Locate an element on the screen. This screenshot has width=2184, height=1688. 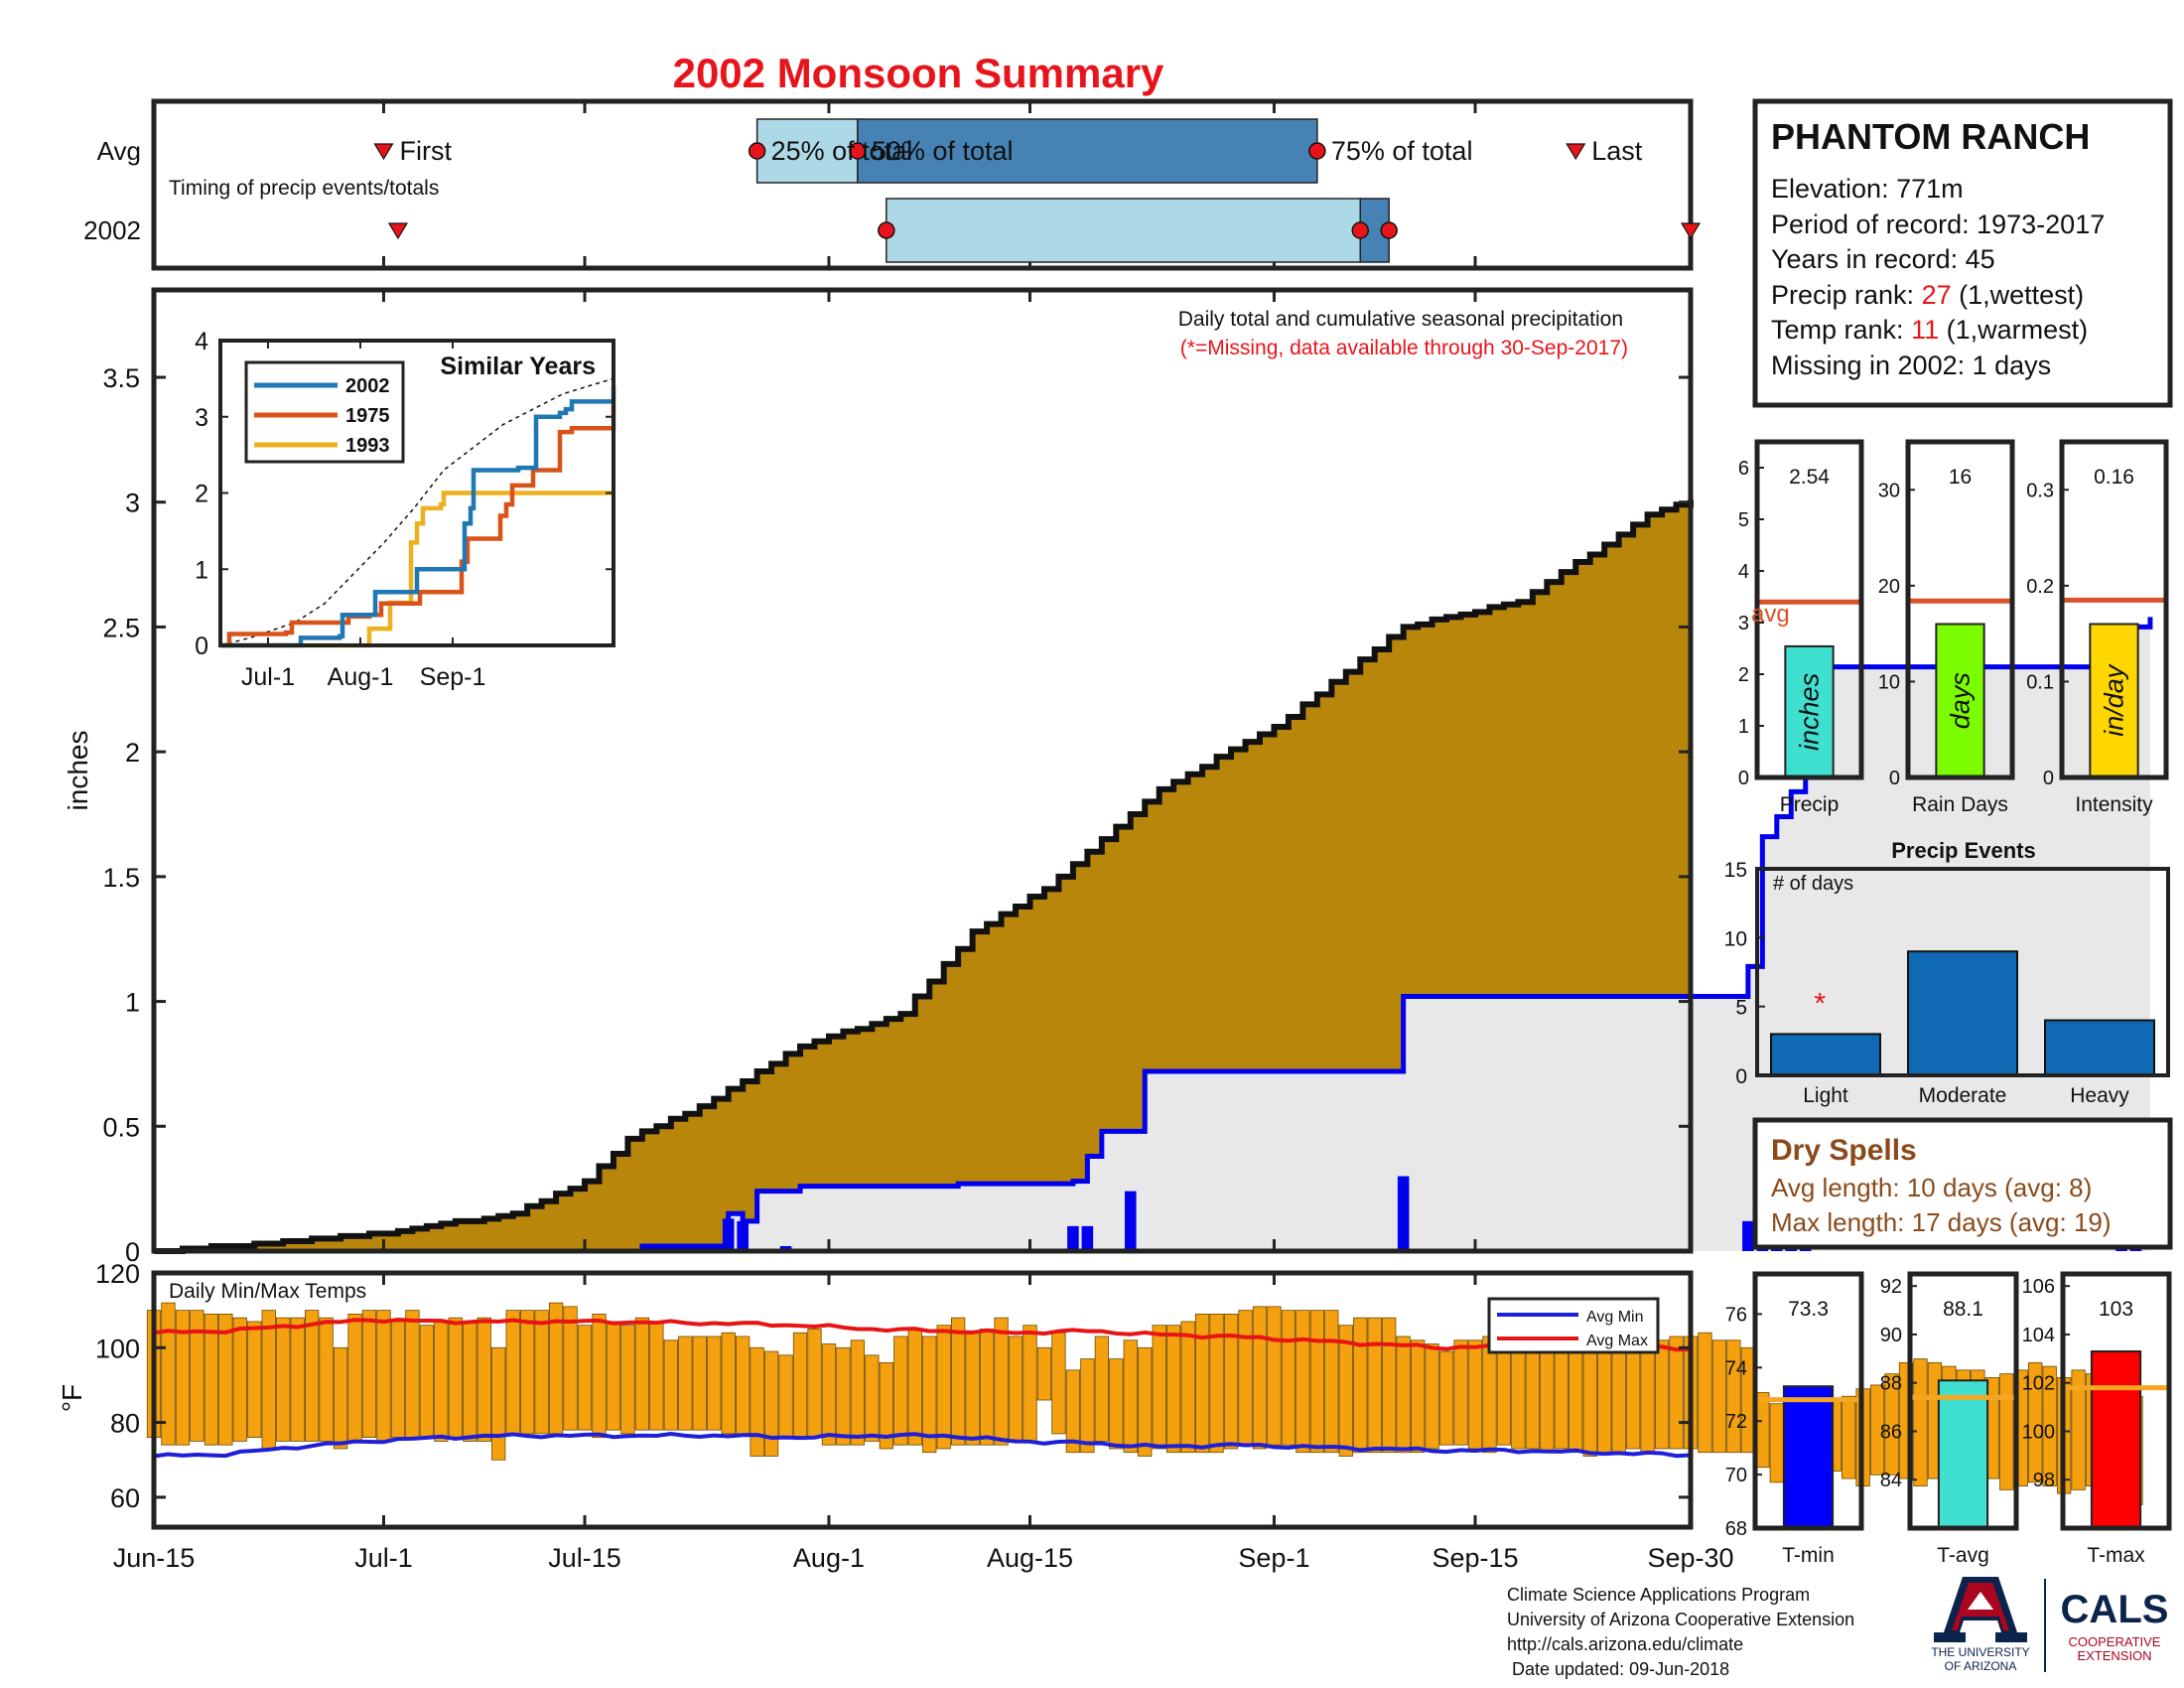
temp-rank-suffix: (1,warmest) is located at coordinates (2013, 330).